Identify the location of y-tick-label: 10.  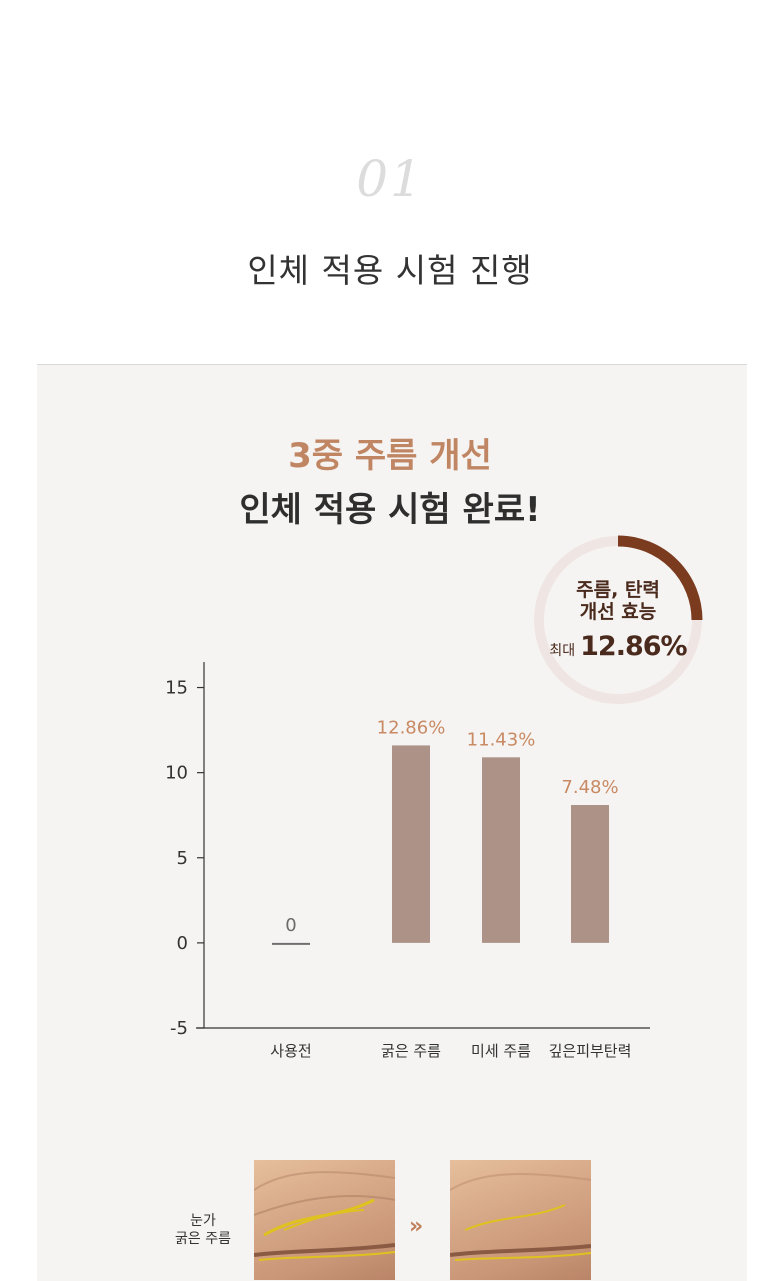
(176, 773).